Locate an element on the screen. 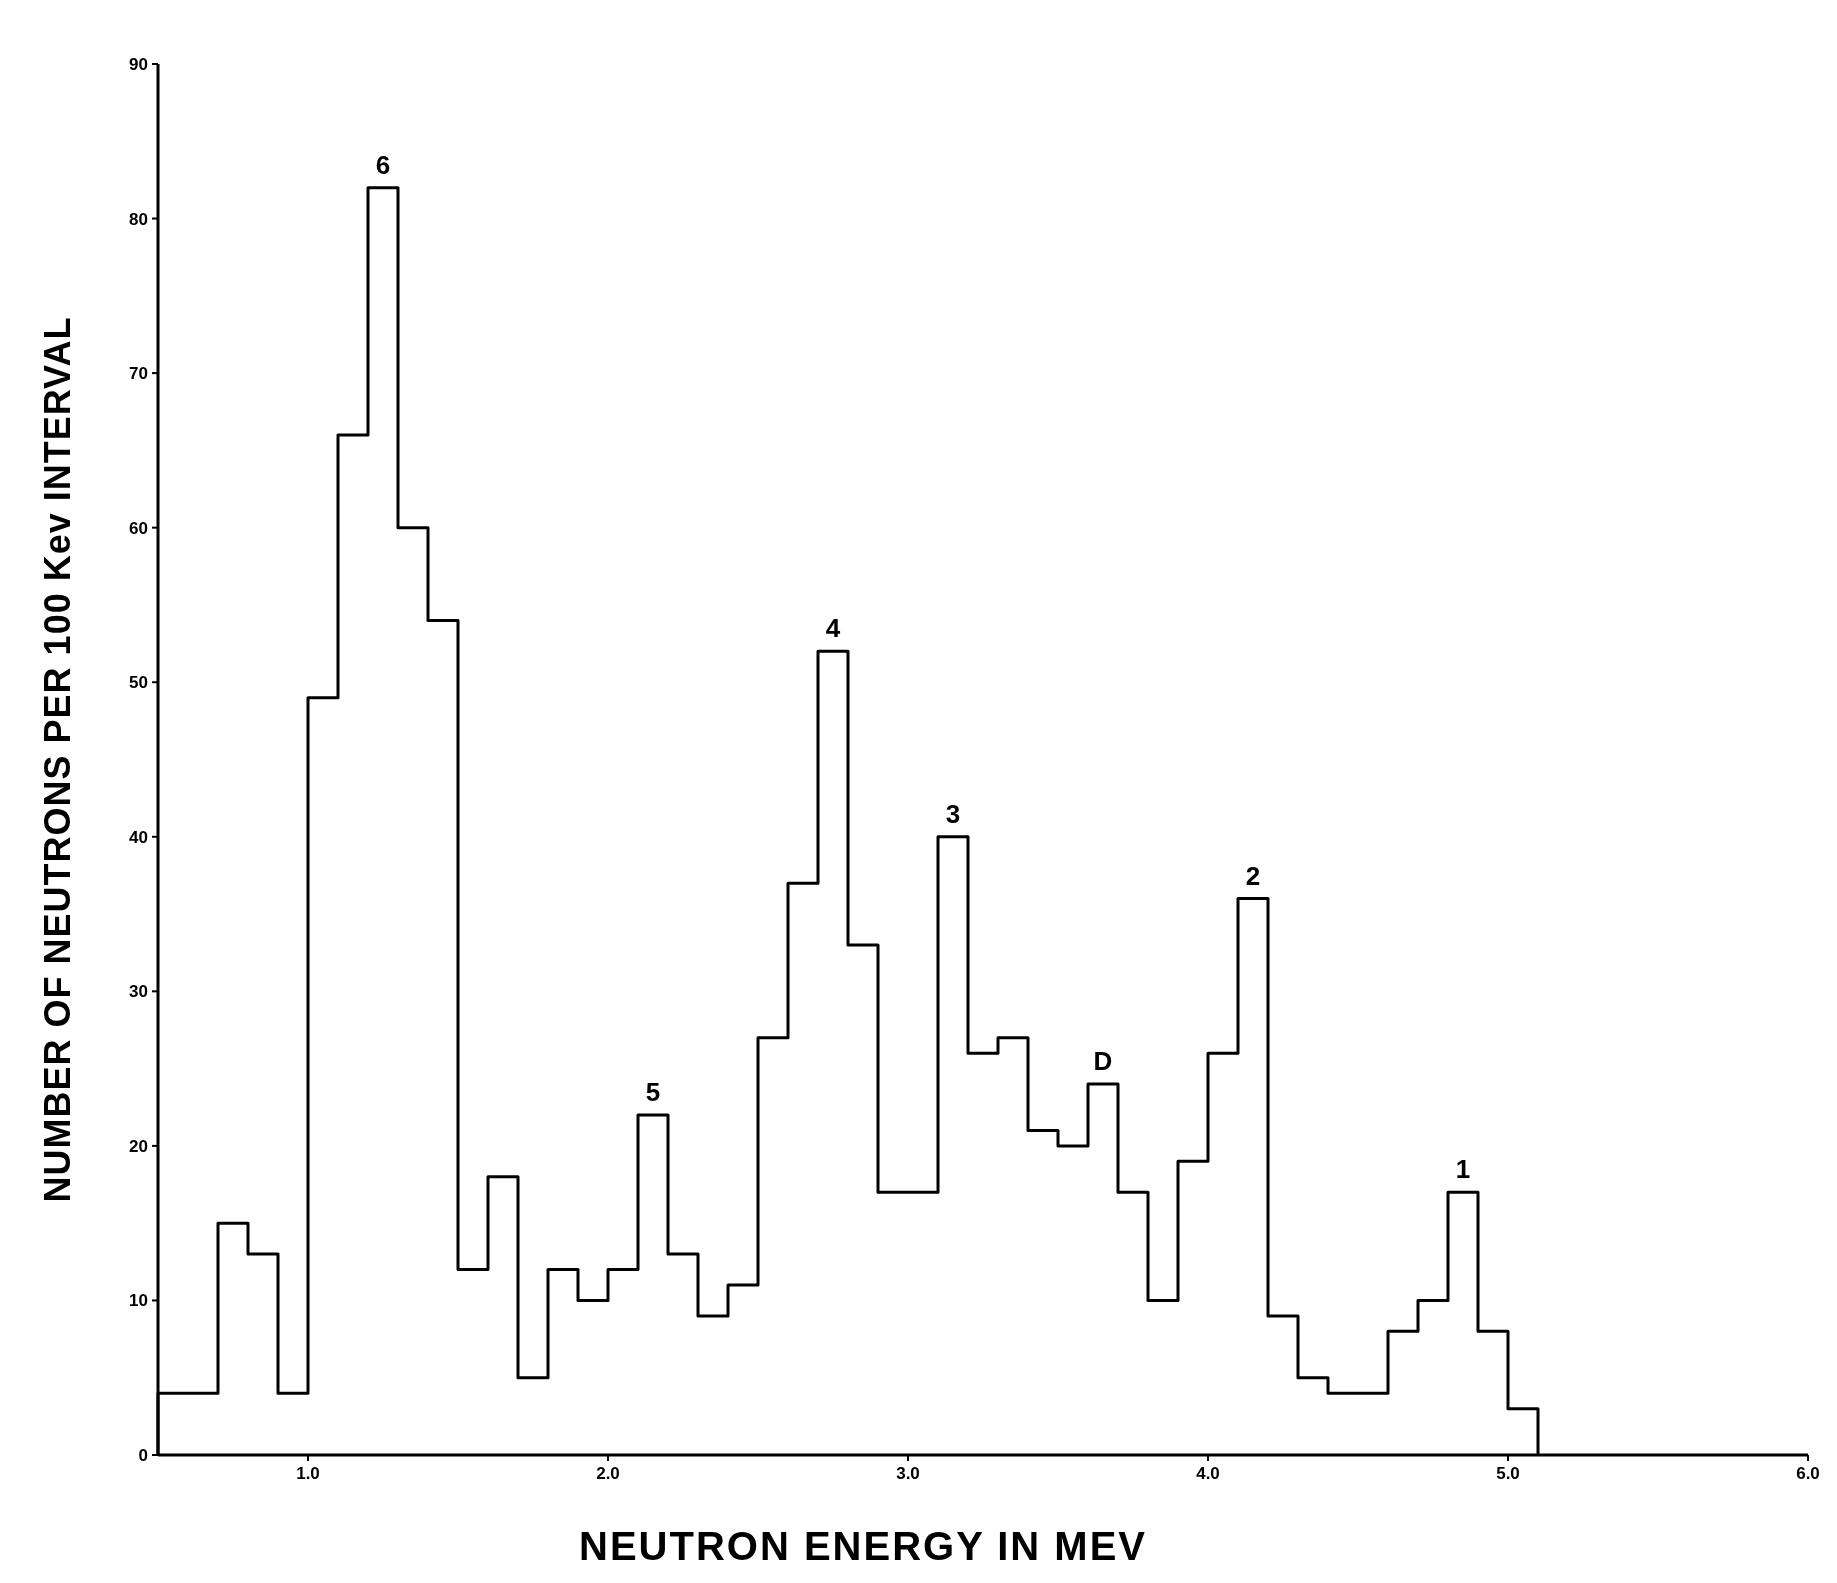 The height and width of the screenshot is (1583, 1837). y-tick-label: 50 is located at coordinates (138, 683).